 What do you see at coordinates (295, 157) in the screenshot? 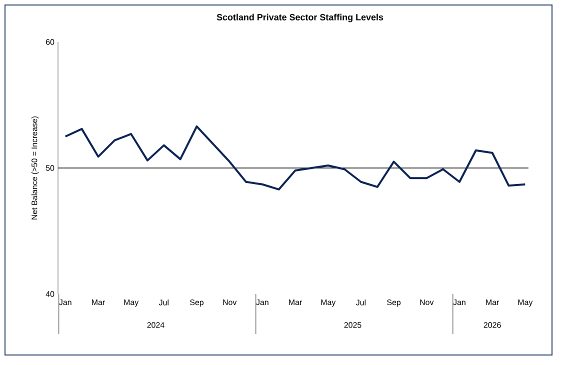
I see `line-series` at bounding box center [295, 157].